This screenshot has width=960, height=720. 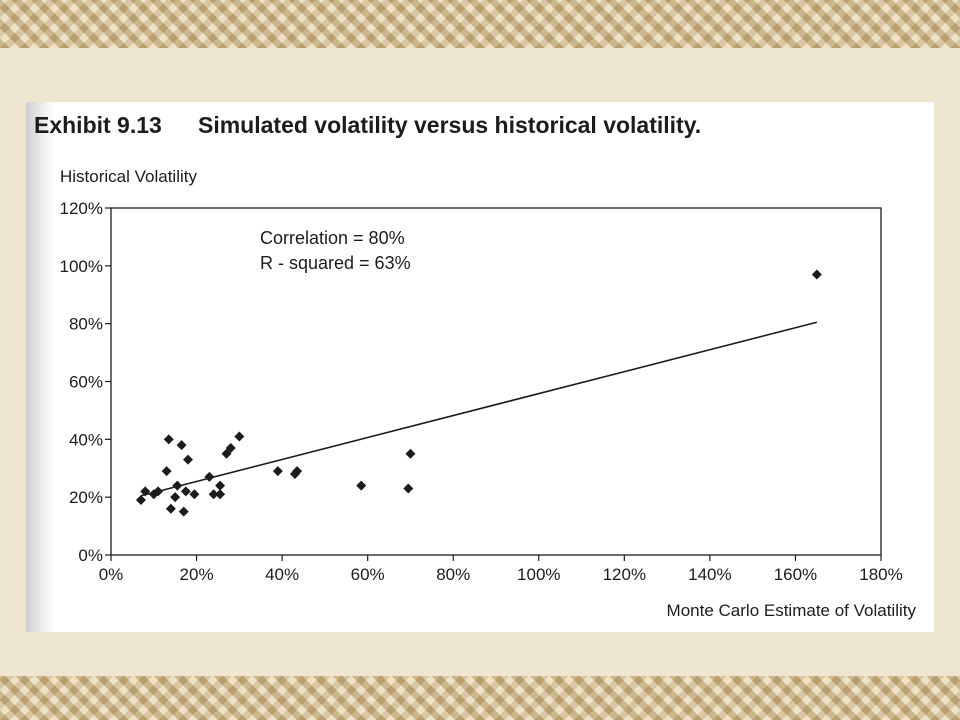 I want to click on exhibit-number: Exhibit 9.13, so click(x=98, y=125).